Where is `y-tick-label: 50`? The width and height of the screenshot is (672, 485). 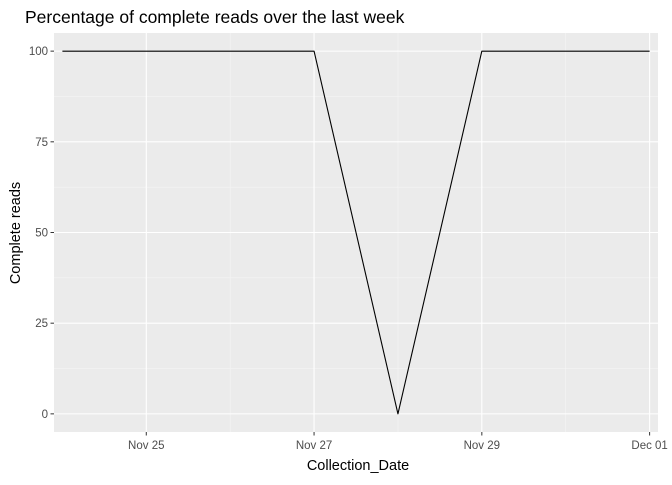
y-tick-label: 50 is located at coordinates (41, 234).